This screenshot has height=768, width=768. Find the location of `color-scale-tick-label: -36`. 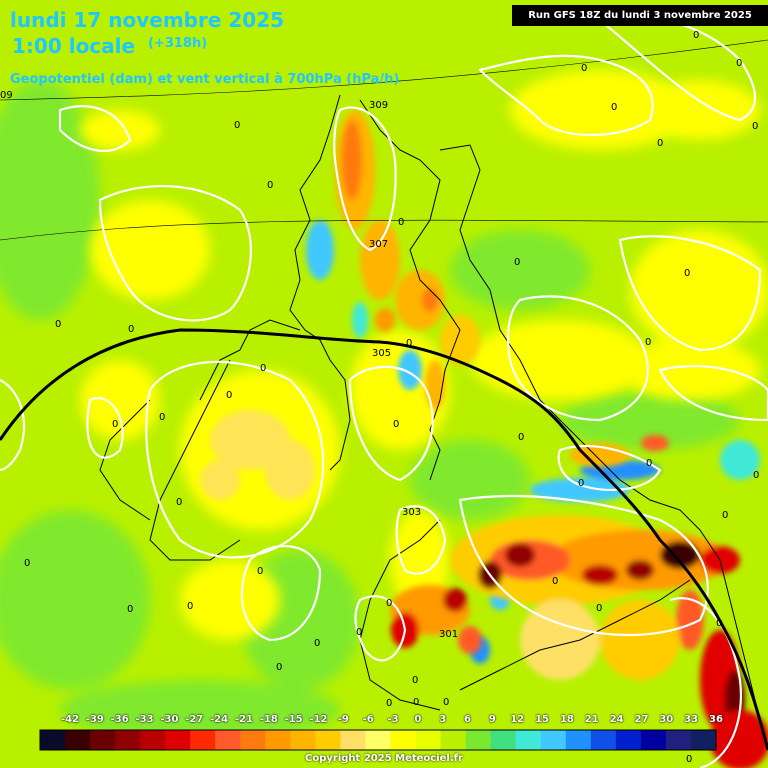

color-scale-tick-label: -36 is located at coordinates (119, 719).